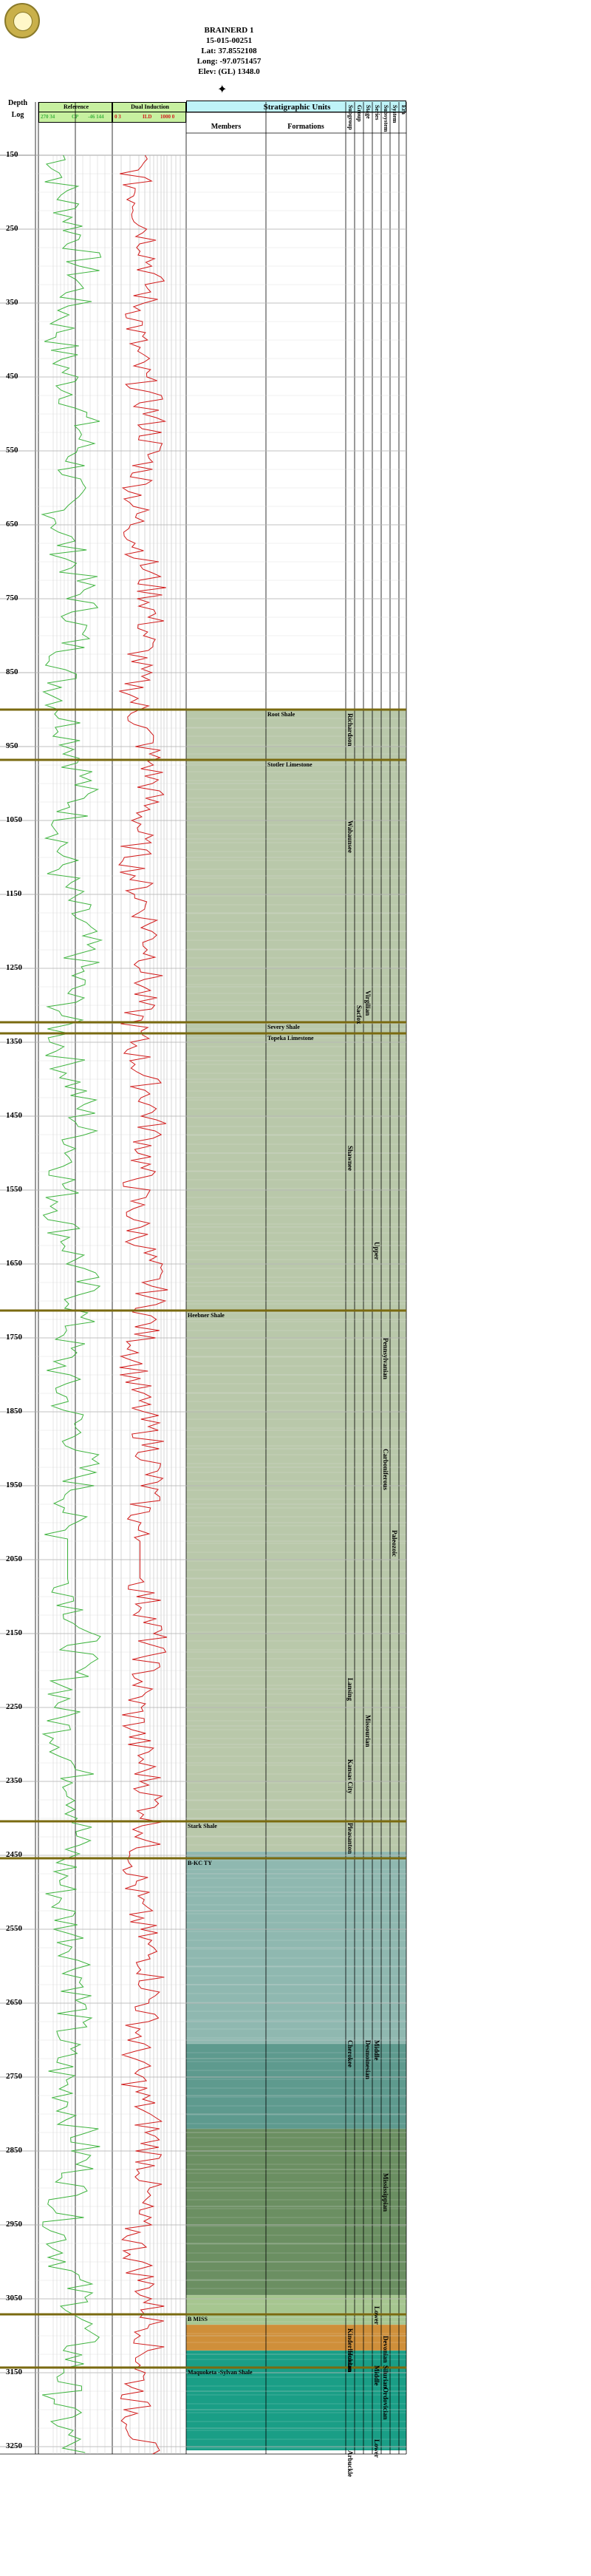 This screenshot has width=591, height=2576. I want to click on members-title: Members, so click(226, 127).